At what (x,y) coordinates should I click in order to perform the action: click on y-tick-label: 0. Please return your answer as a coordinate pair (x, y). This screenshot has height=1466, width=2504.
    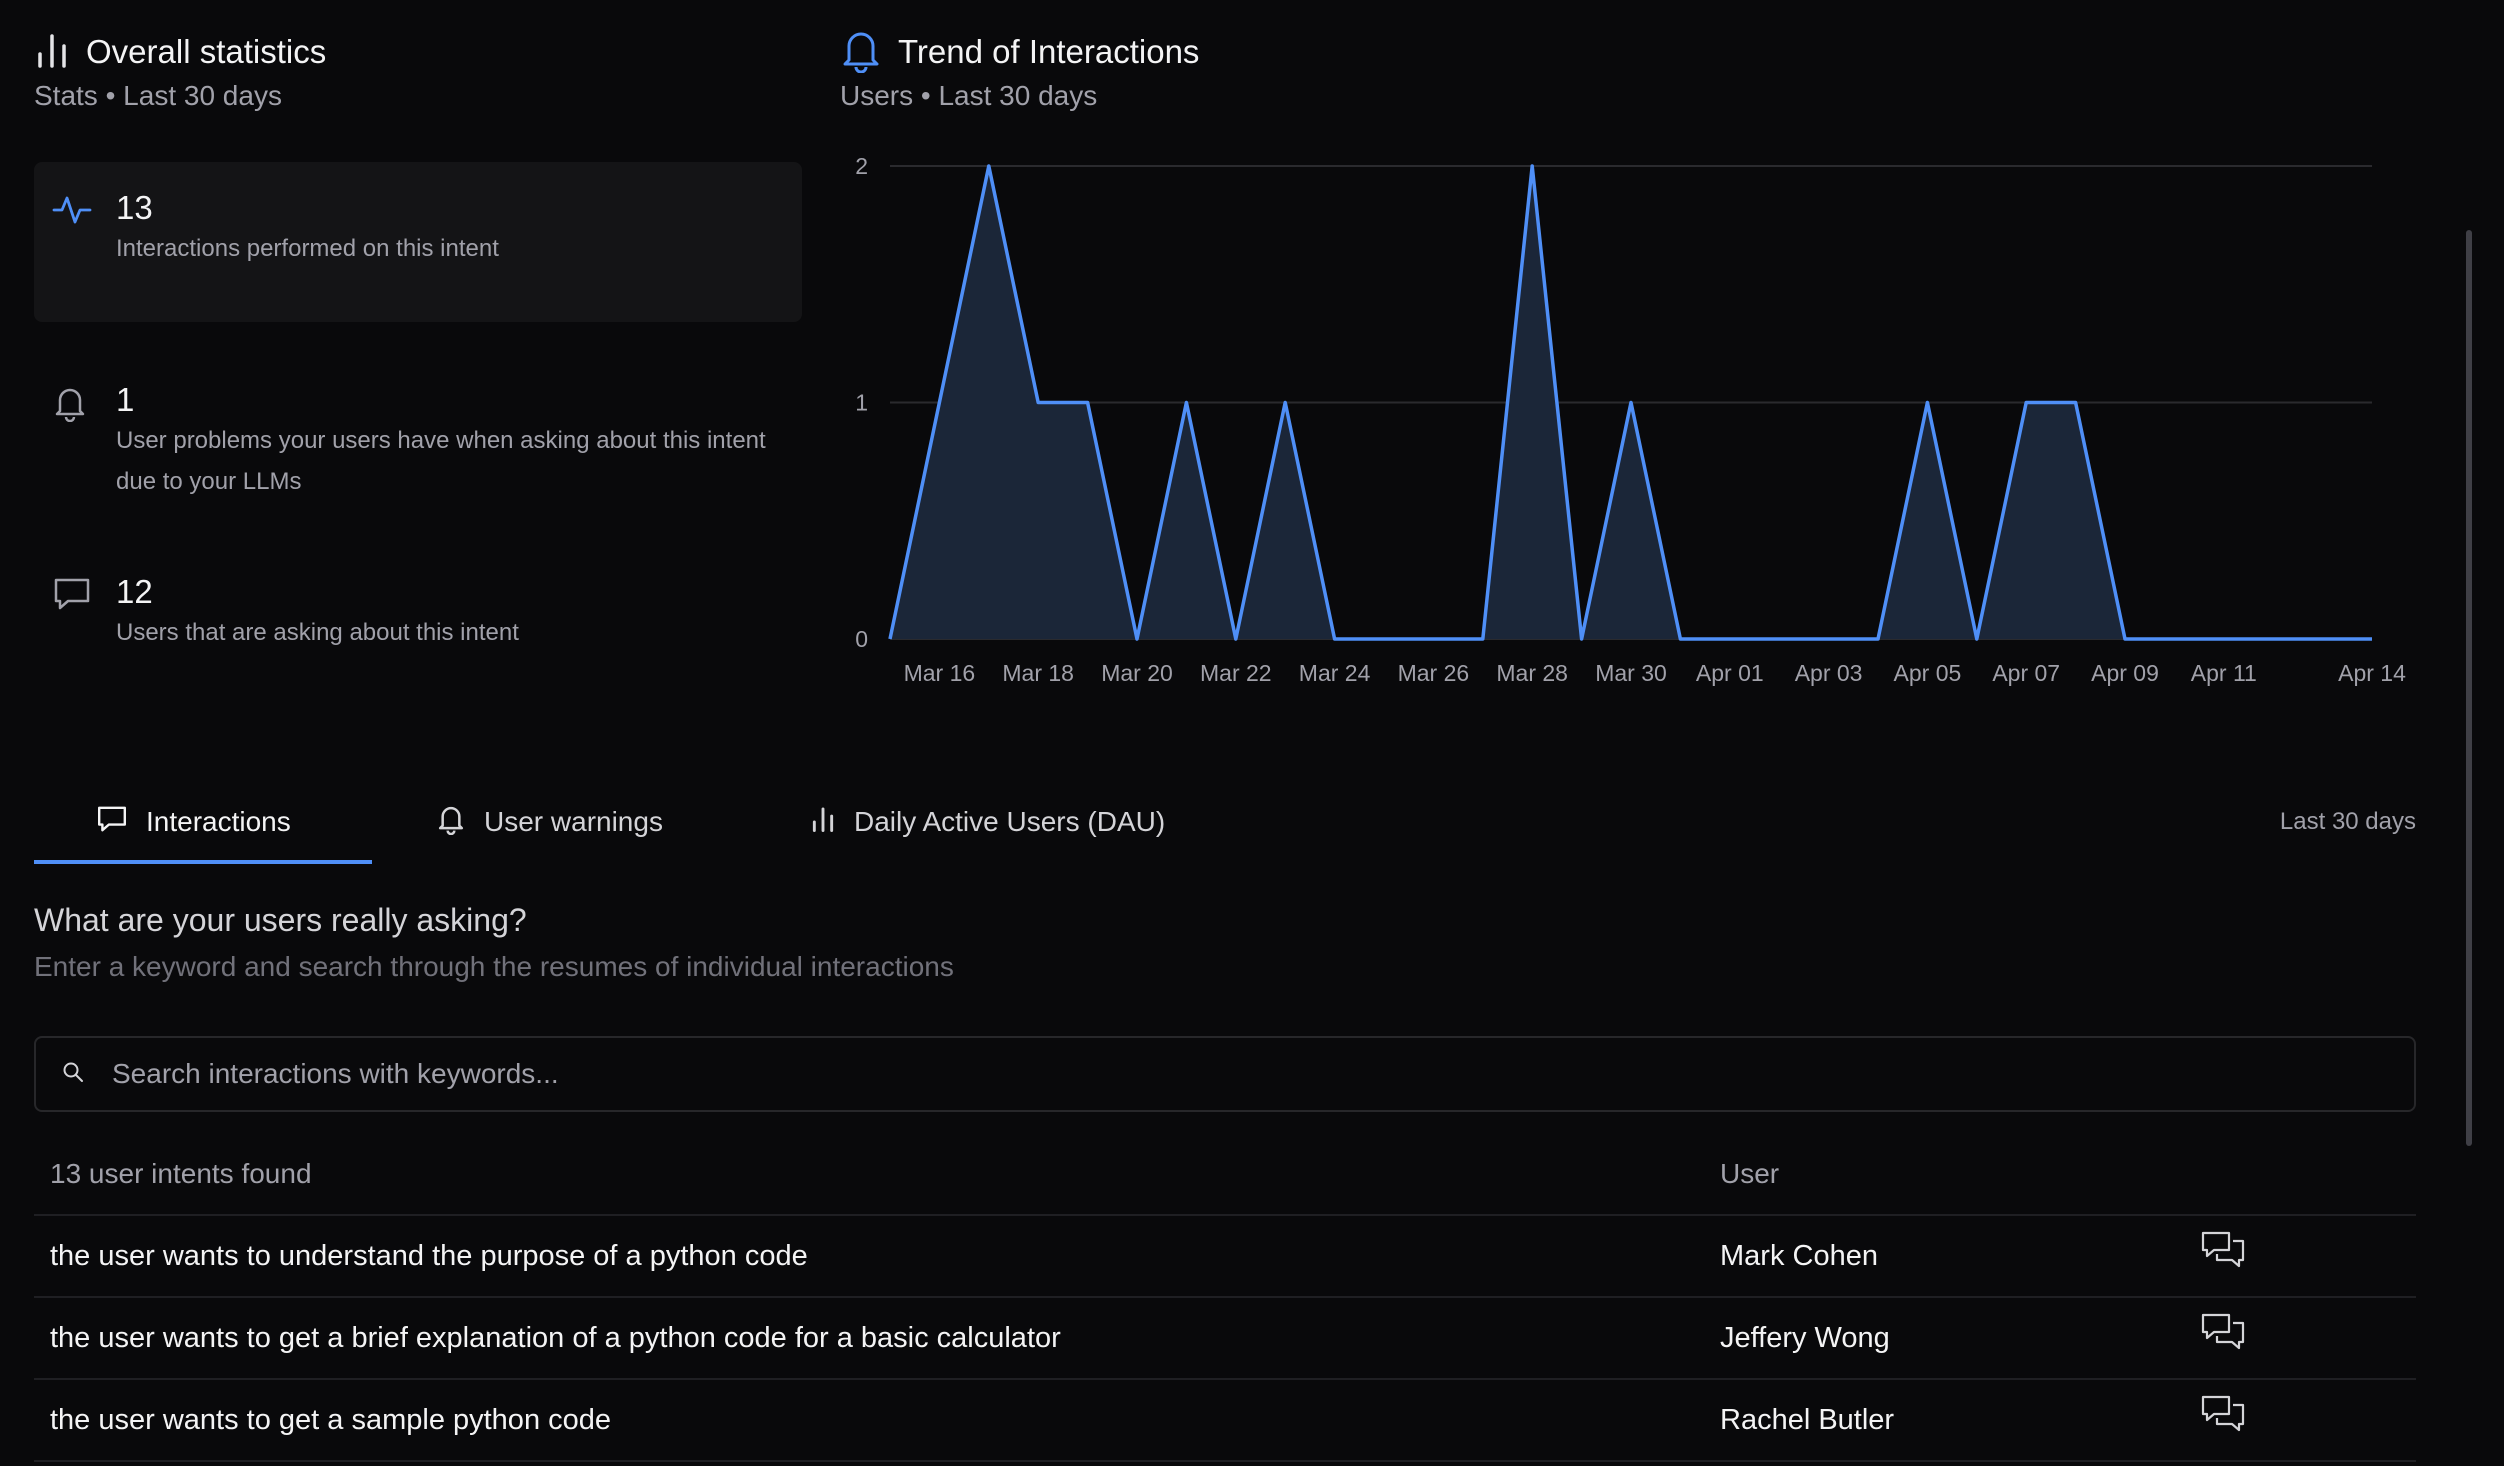
    Looking at the image, I should click on (861, 639).